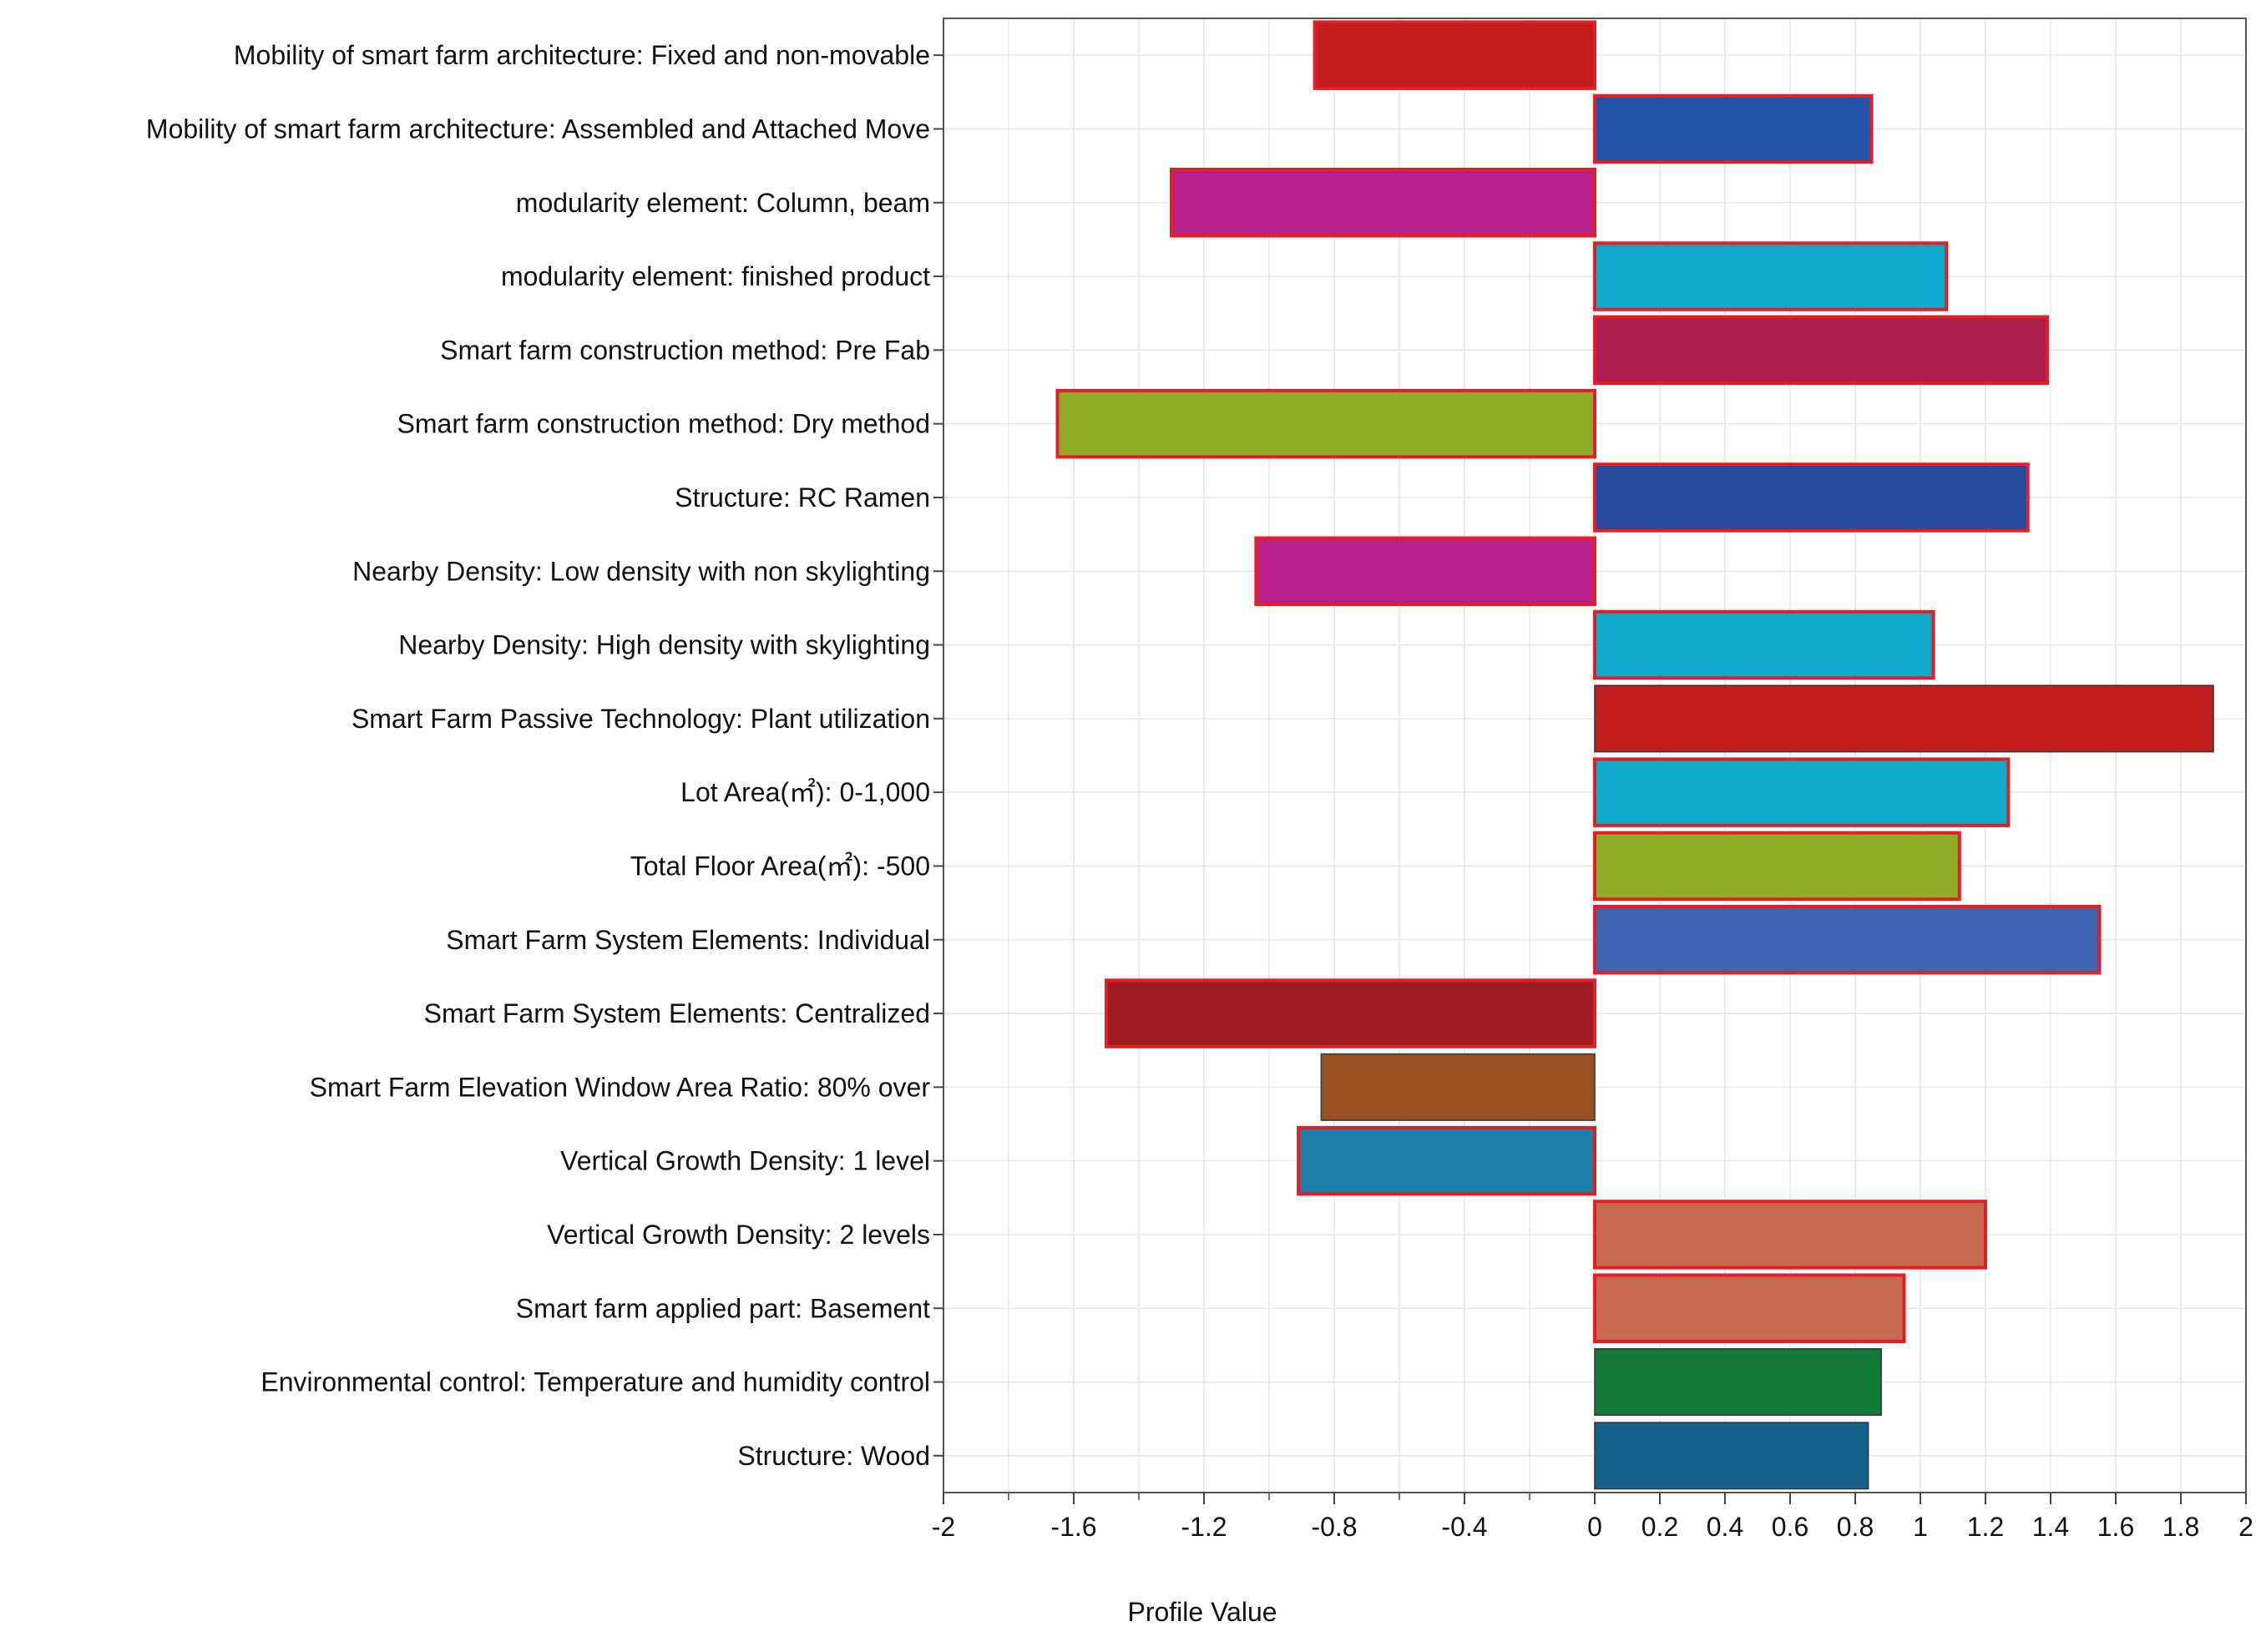  What do you see at coordinates (1986, 1527) in the screenshot?
I see `x-tick-label: 1.2` at bounding box center [1986, 1527].